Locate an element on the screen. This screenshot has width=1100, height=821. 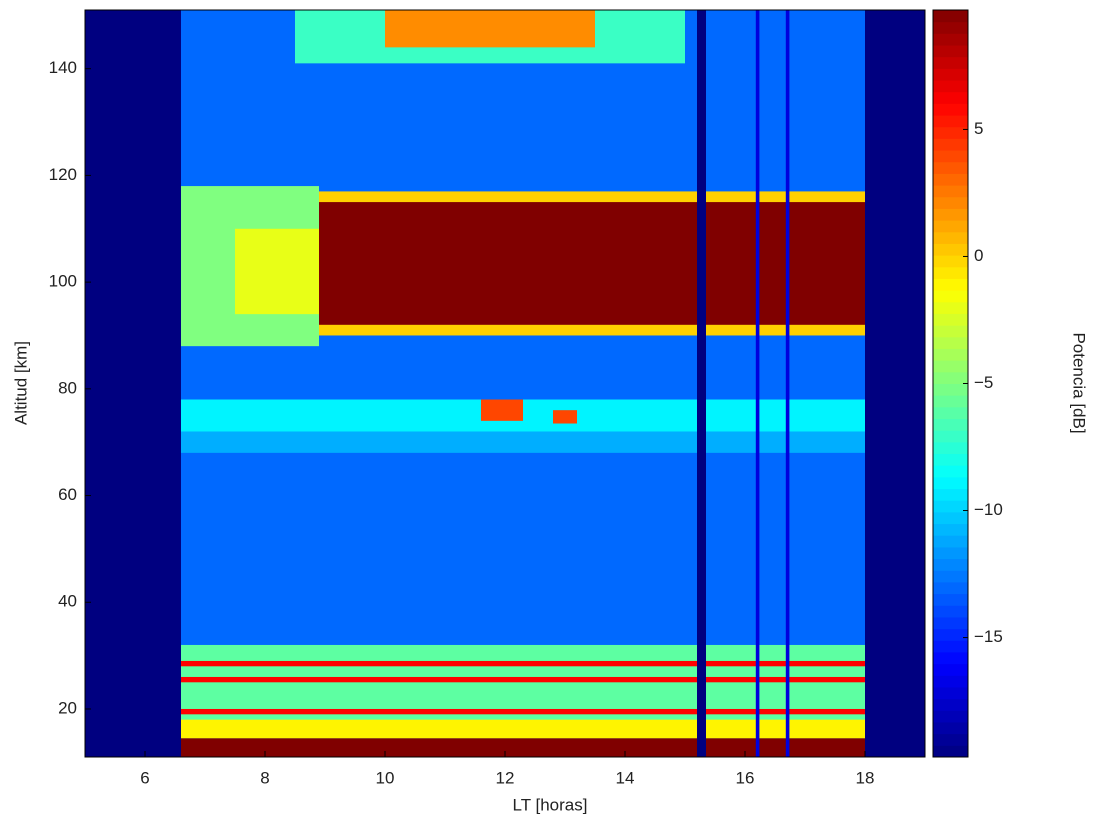
x-tick-label: 18 is located at coordinates (865, 777).